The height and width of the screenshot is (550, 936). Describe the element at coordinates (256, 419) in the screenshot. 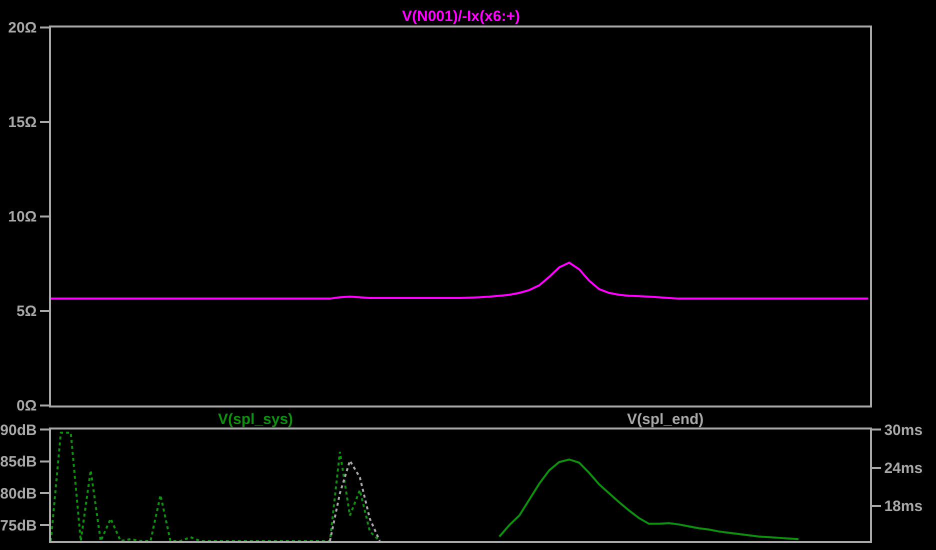

I see `text: V(spl_sys)` at that location.